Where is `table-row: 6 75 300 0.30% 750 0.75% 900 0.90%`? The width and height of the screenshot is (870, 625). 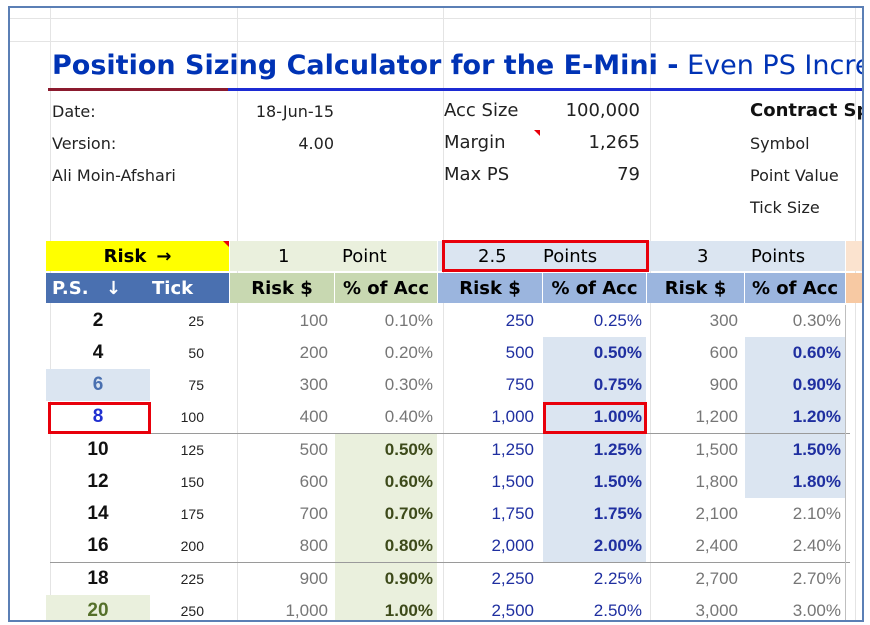
table-row: 6 75 300 0.30% 750 0.75% 900 0.90% is located at coordinates (436, 385).